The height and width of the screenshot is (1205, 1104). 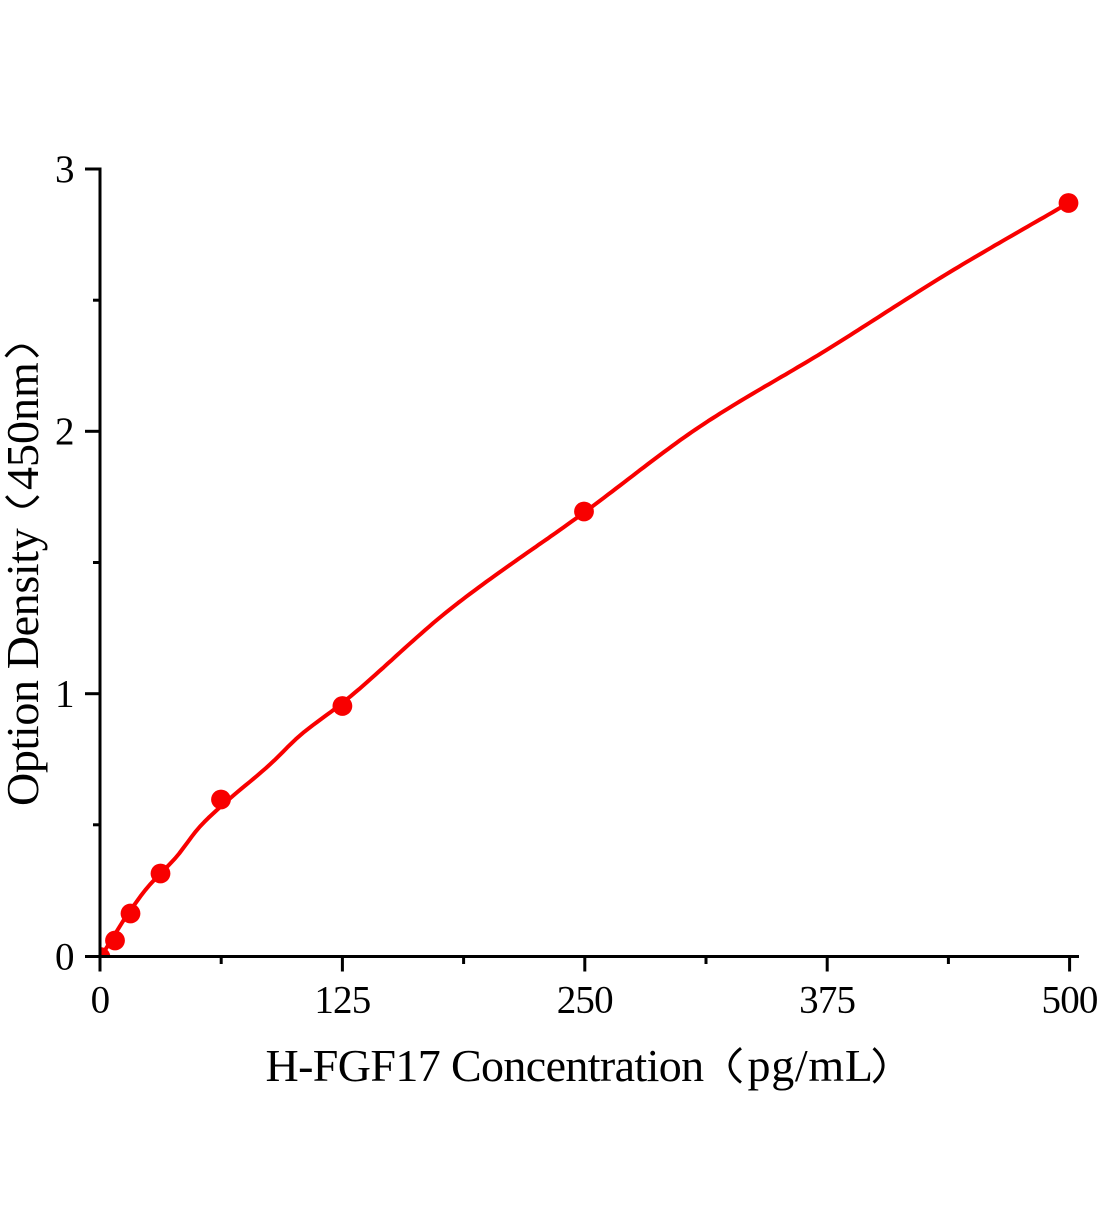 What do you see at coordinates (65, 431) in the screenshot?
I see `svg-text: 2` at bounding box center [65, 431].